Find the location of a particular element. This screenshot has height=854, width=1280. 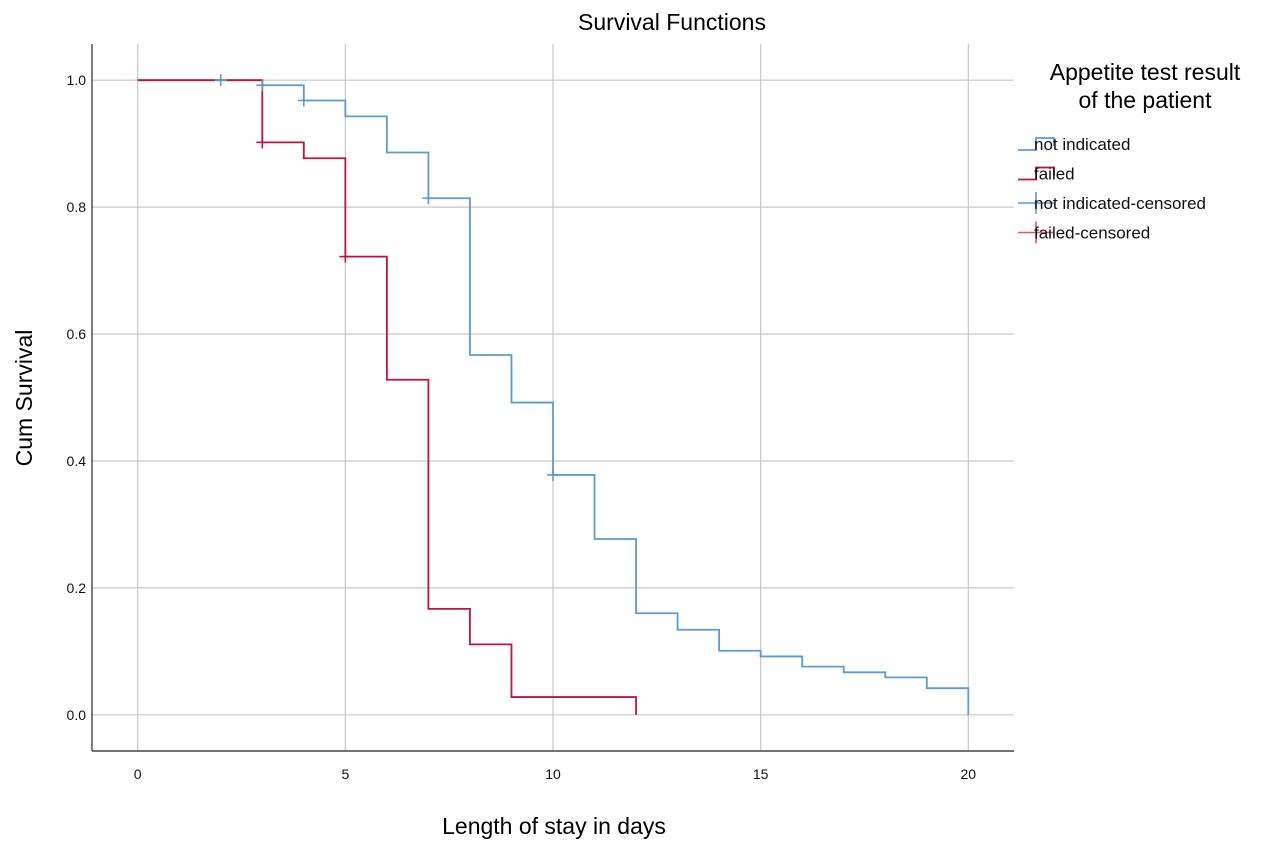

x-axis-label: Length of stay in days is located at coordinates (554, 826).